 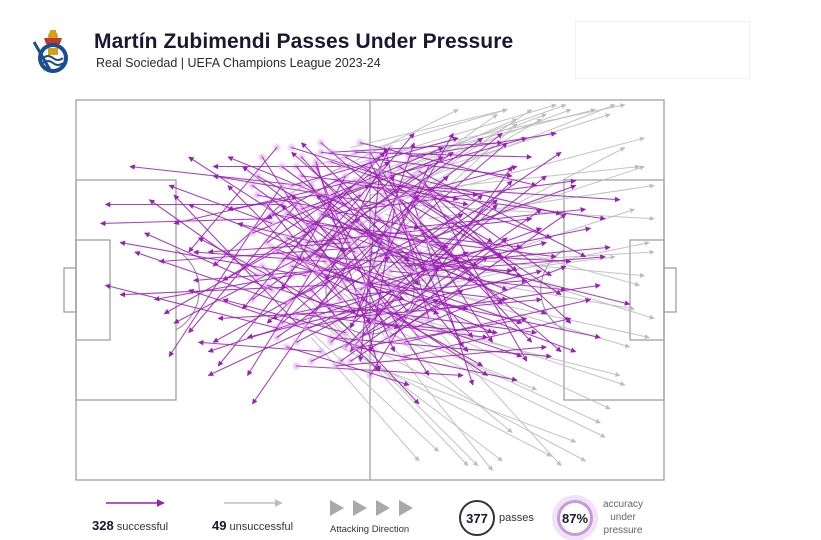 What do you see at coordinates (623, 530) in the screenshot?
I see `accuracy-label-line-3: pressure` at bounding box center [623, 530].